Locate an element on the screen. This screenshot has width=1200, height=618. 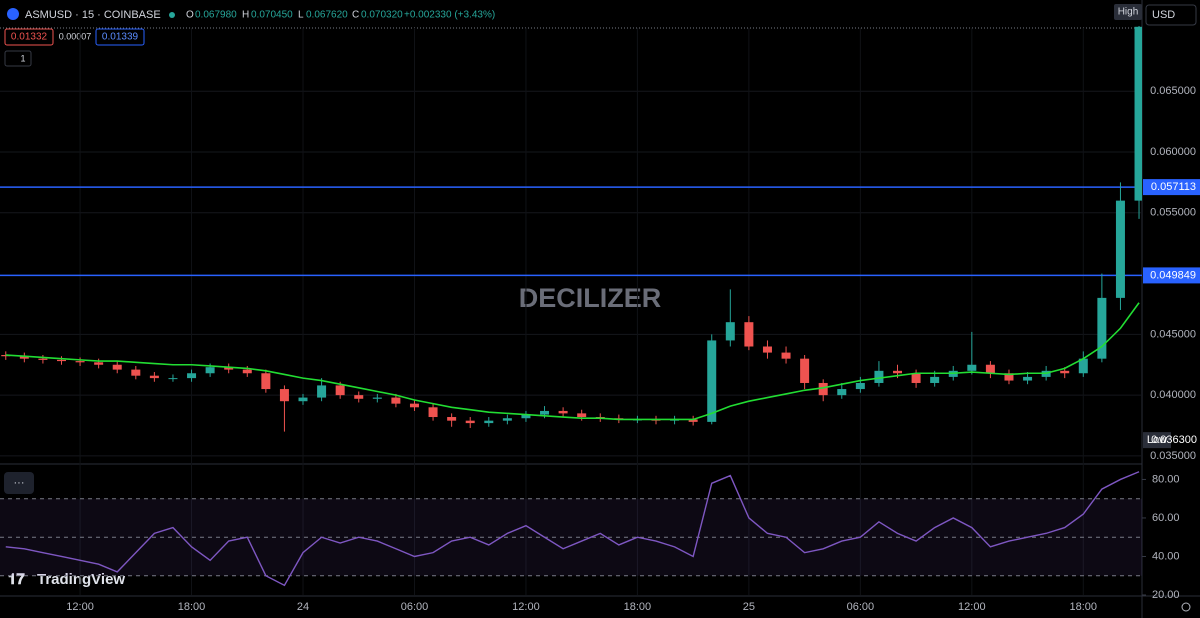
l-label: L is located at coordinates (301, 15).